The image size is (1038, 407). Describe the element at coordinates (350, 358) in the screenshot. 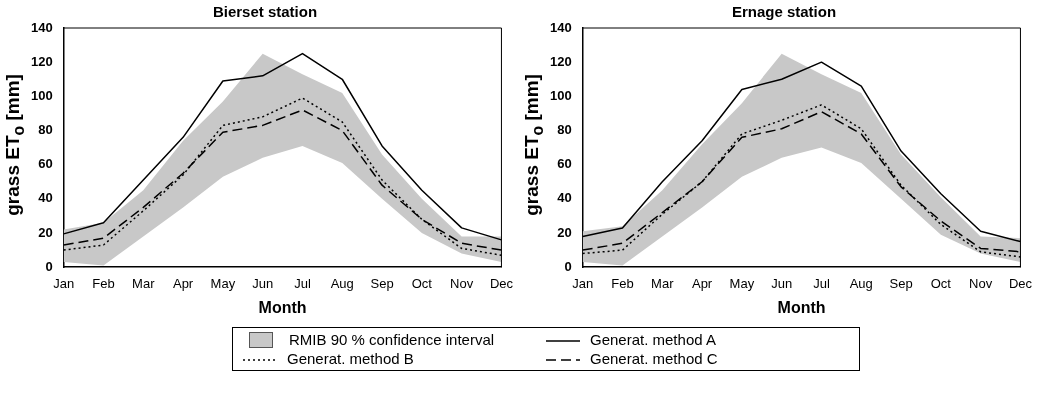

I see `legend-label: Generat. method B` at that location.